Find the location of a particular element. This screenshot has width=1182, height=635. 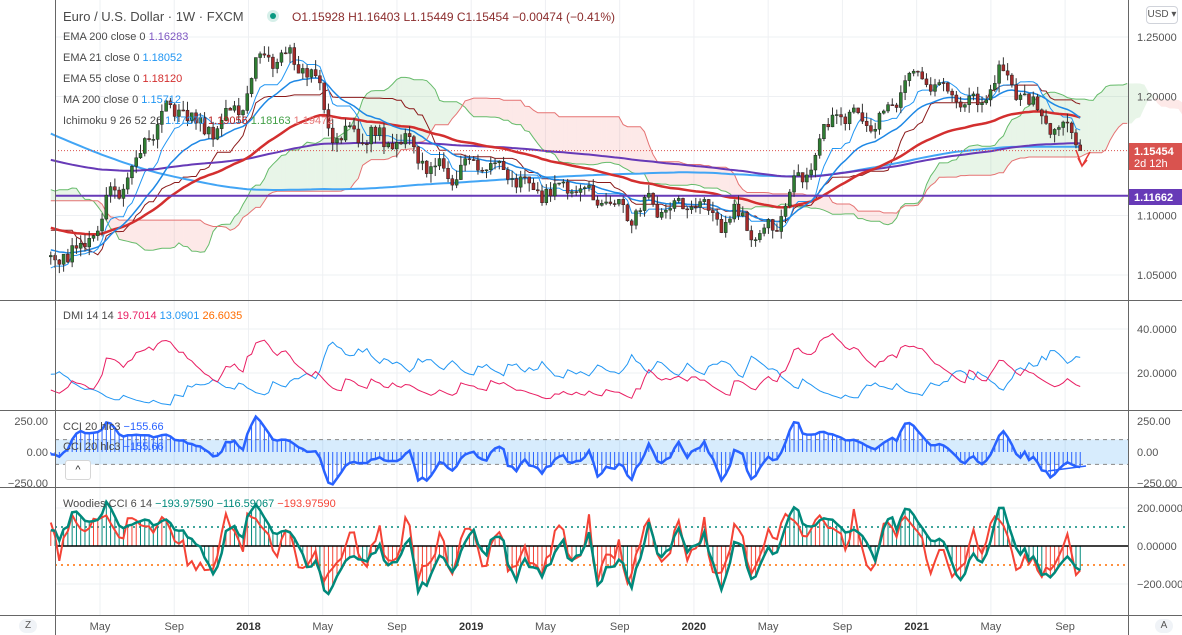

cci-trendline is located at coordinates (1067, 468).